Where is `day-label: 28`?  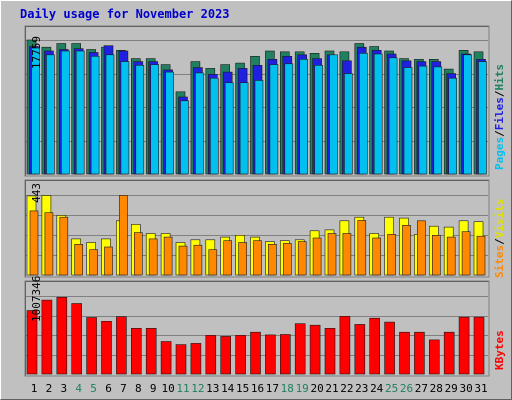 day-label: 28 is located at coordinates (436, 388).